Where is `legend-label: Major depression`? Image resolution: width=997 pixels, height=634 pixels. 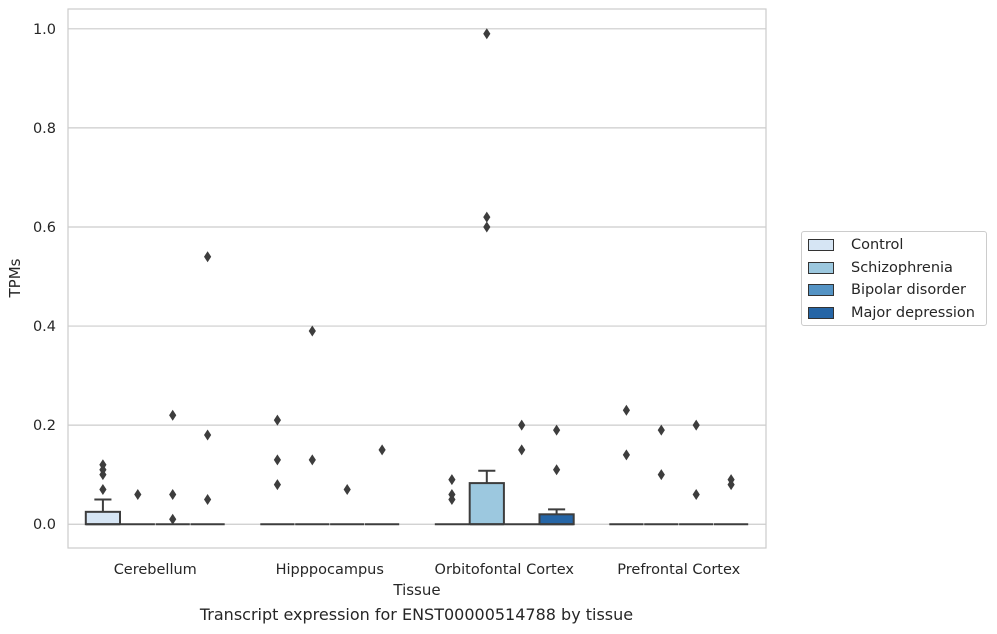 legend-label: Major depression is located at coordinates (913, 312).